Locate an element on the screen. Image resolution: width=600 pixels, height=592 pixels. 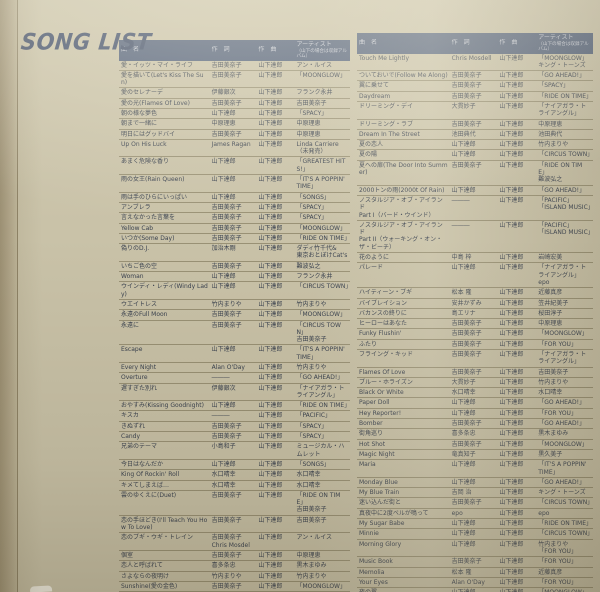
lyricist-cell: 水口晴幸 is located at coordinates (223, 485).